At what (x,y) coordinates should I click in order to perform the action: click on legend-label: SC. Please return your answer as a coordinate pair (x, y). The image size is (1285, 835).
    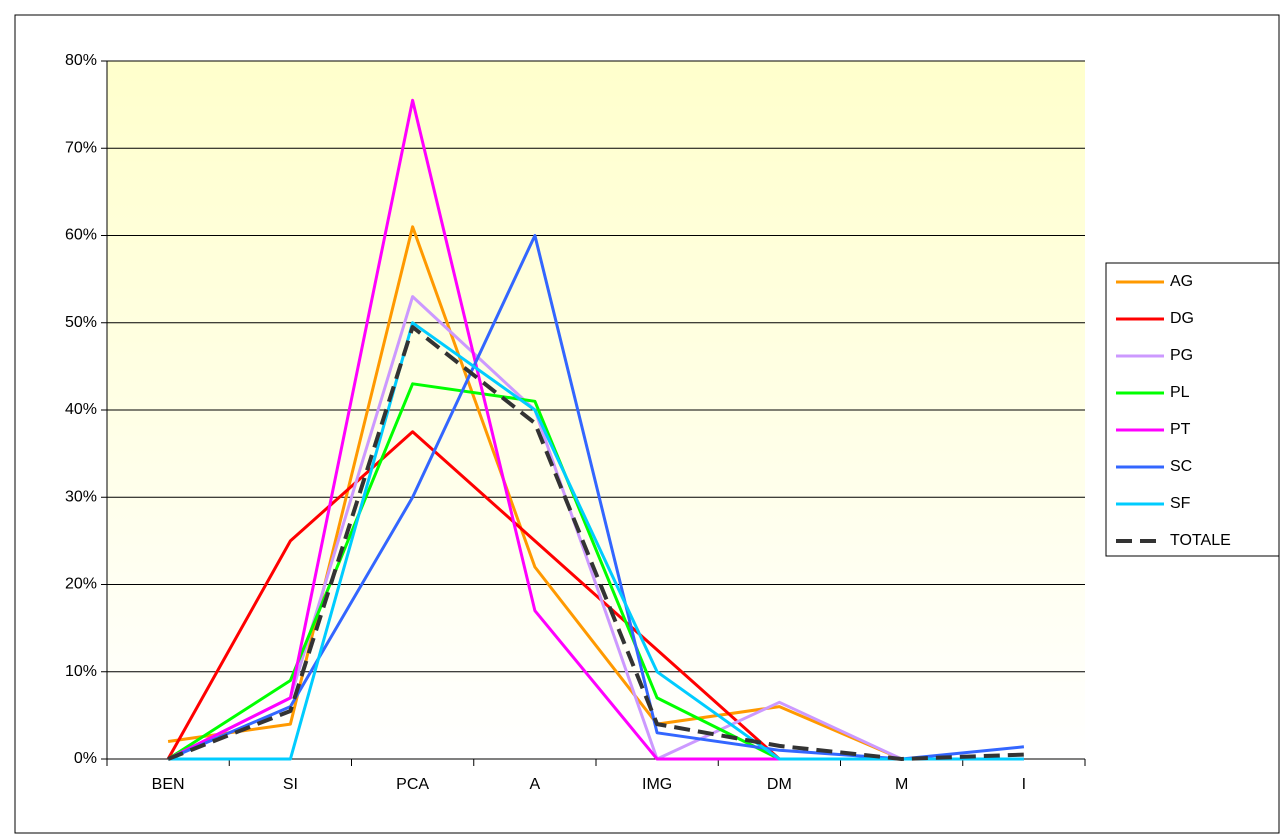
    Looking at the image, I should click on (1181, 466).